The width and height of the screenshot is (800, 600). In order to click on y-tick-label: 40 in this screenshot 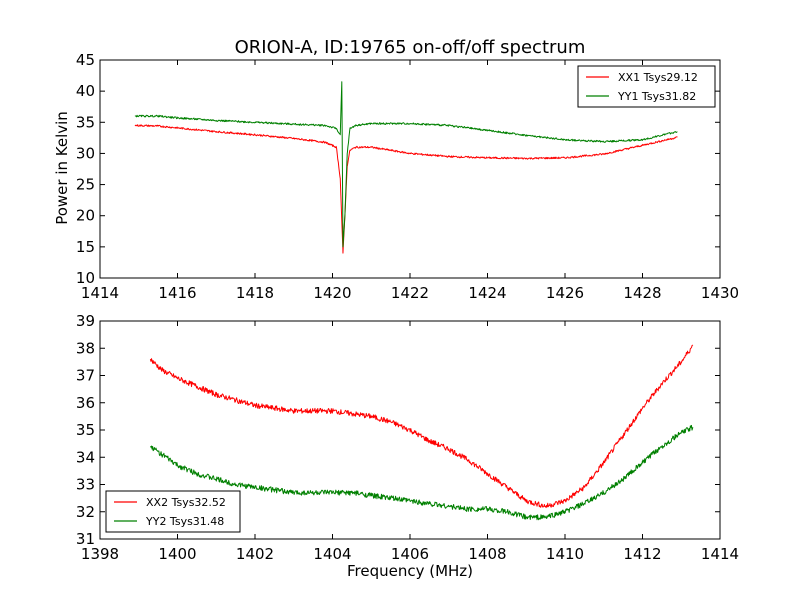, I will do `click(85, 91)`.